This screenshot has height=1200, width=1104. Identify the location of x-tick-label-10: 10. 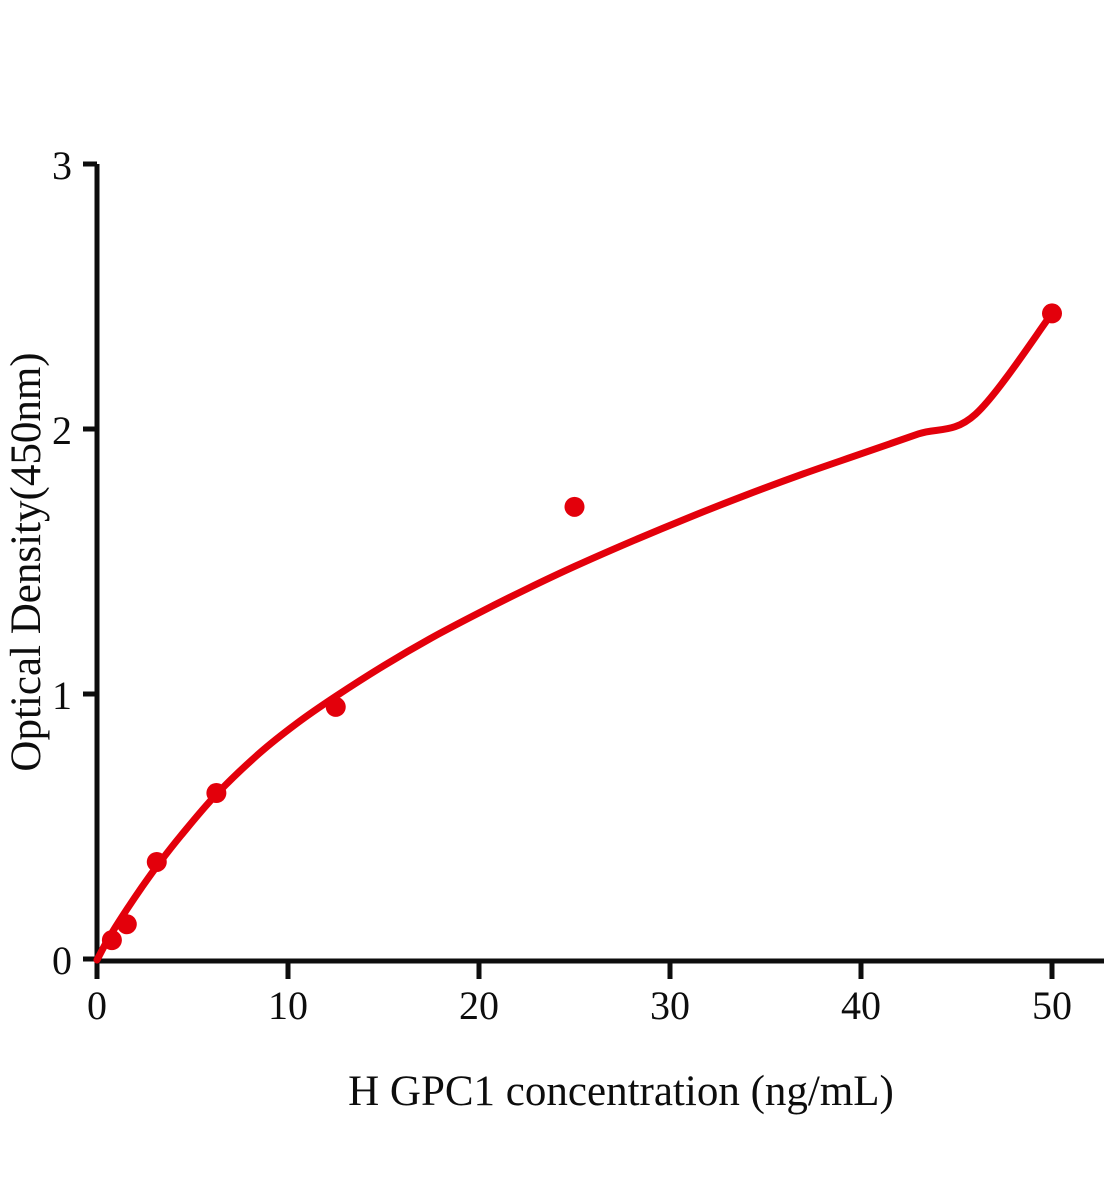
(288, 1005).